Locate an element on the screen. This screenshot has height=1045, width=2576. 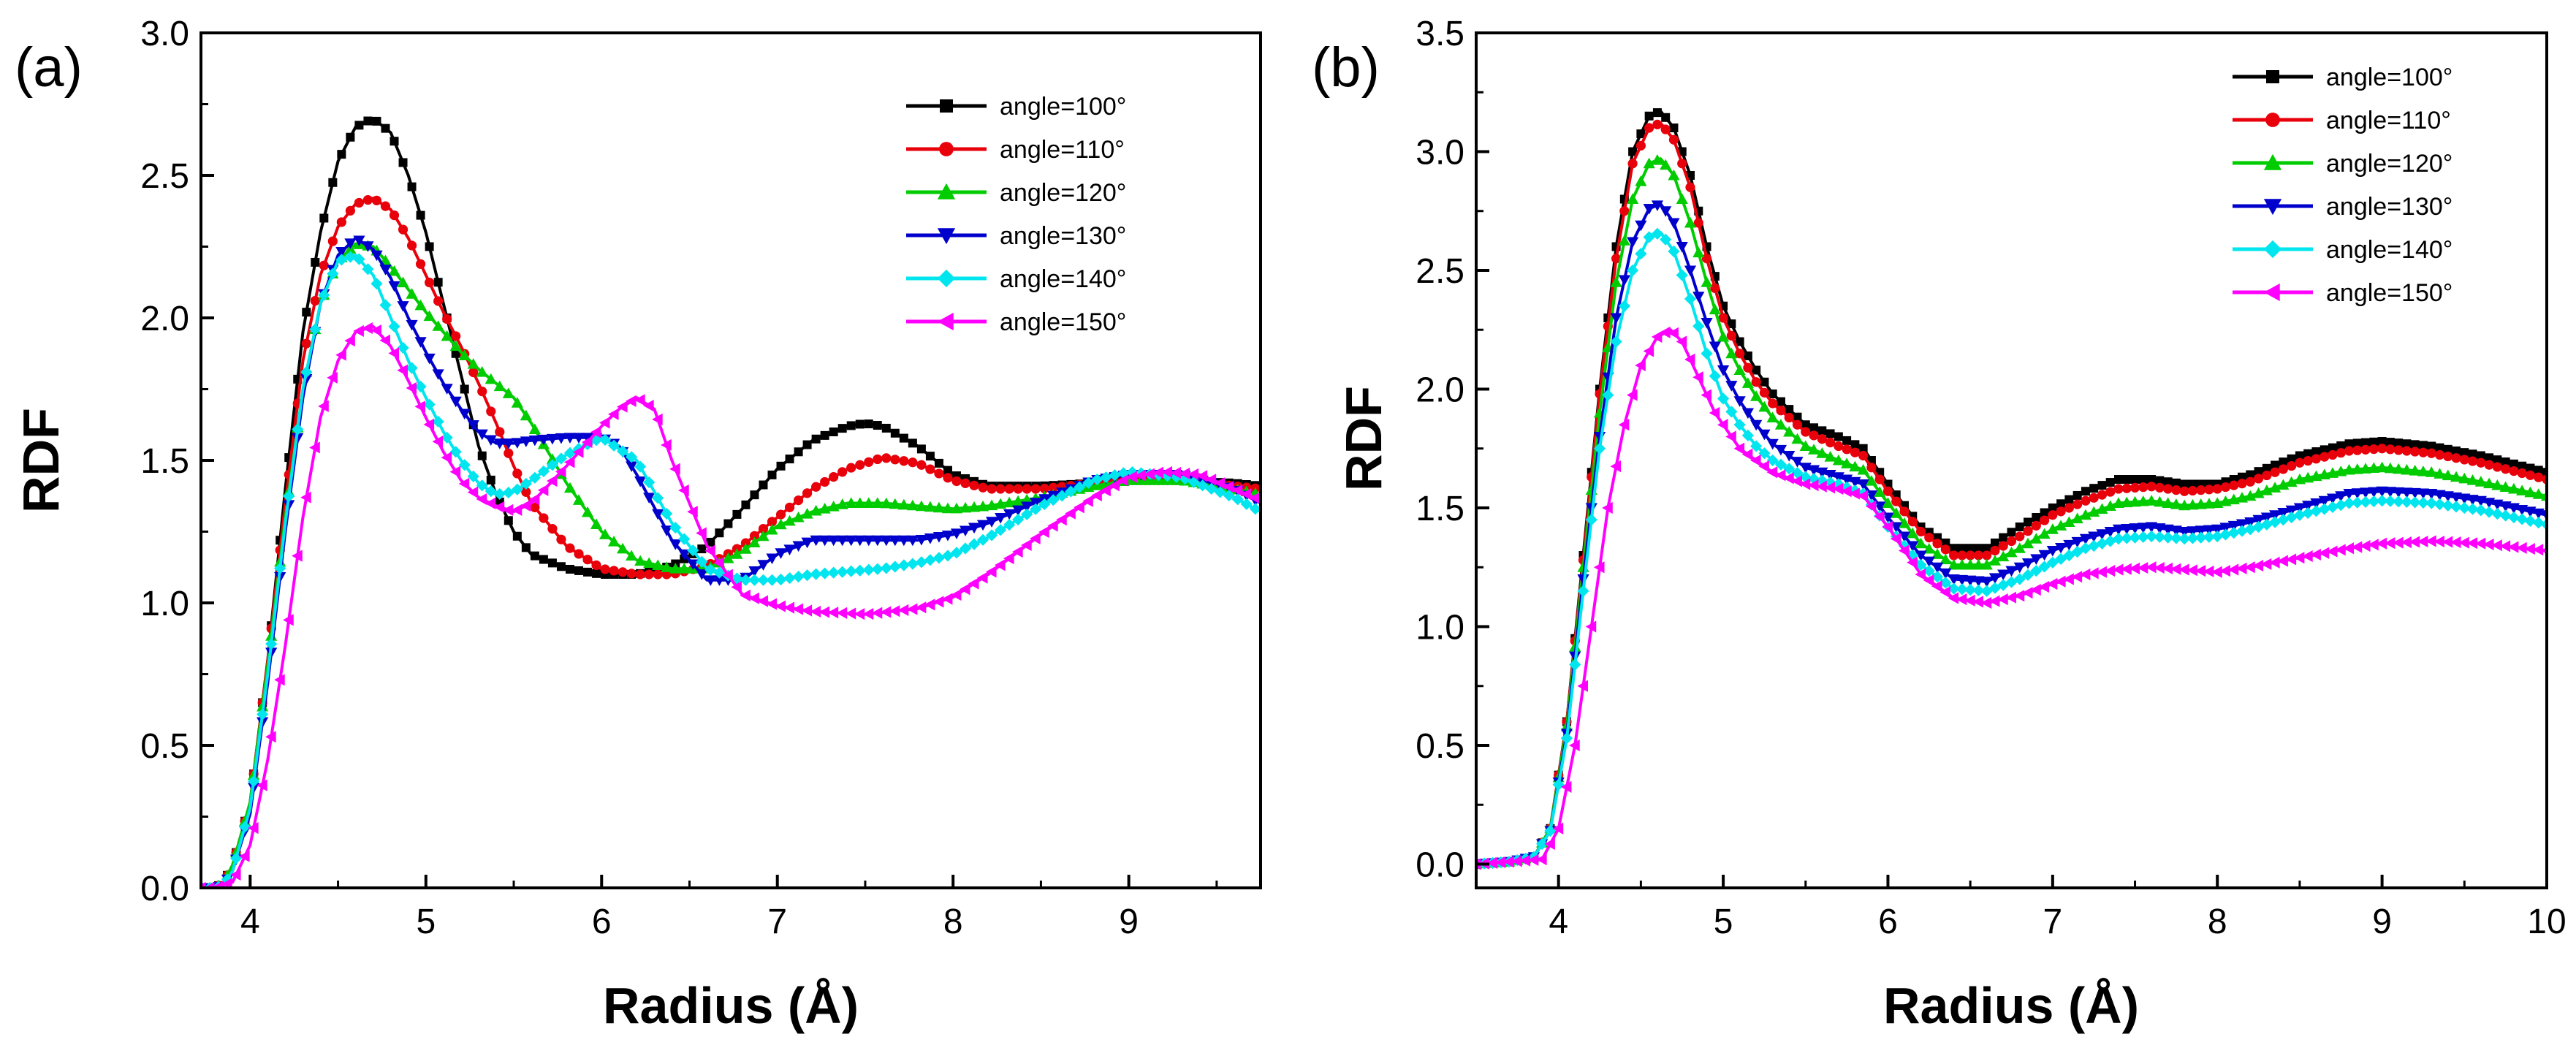
panel-b-label: (b) is located at coordinates (1346, 68).